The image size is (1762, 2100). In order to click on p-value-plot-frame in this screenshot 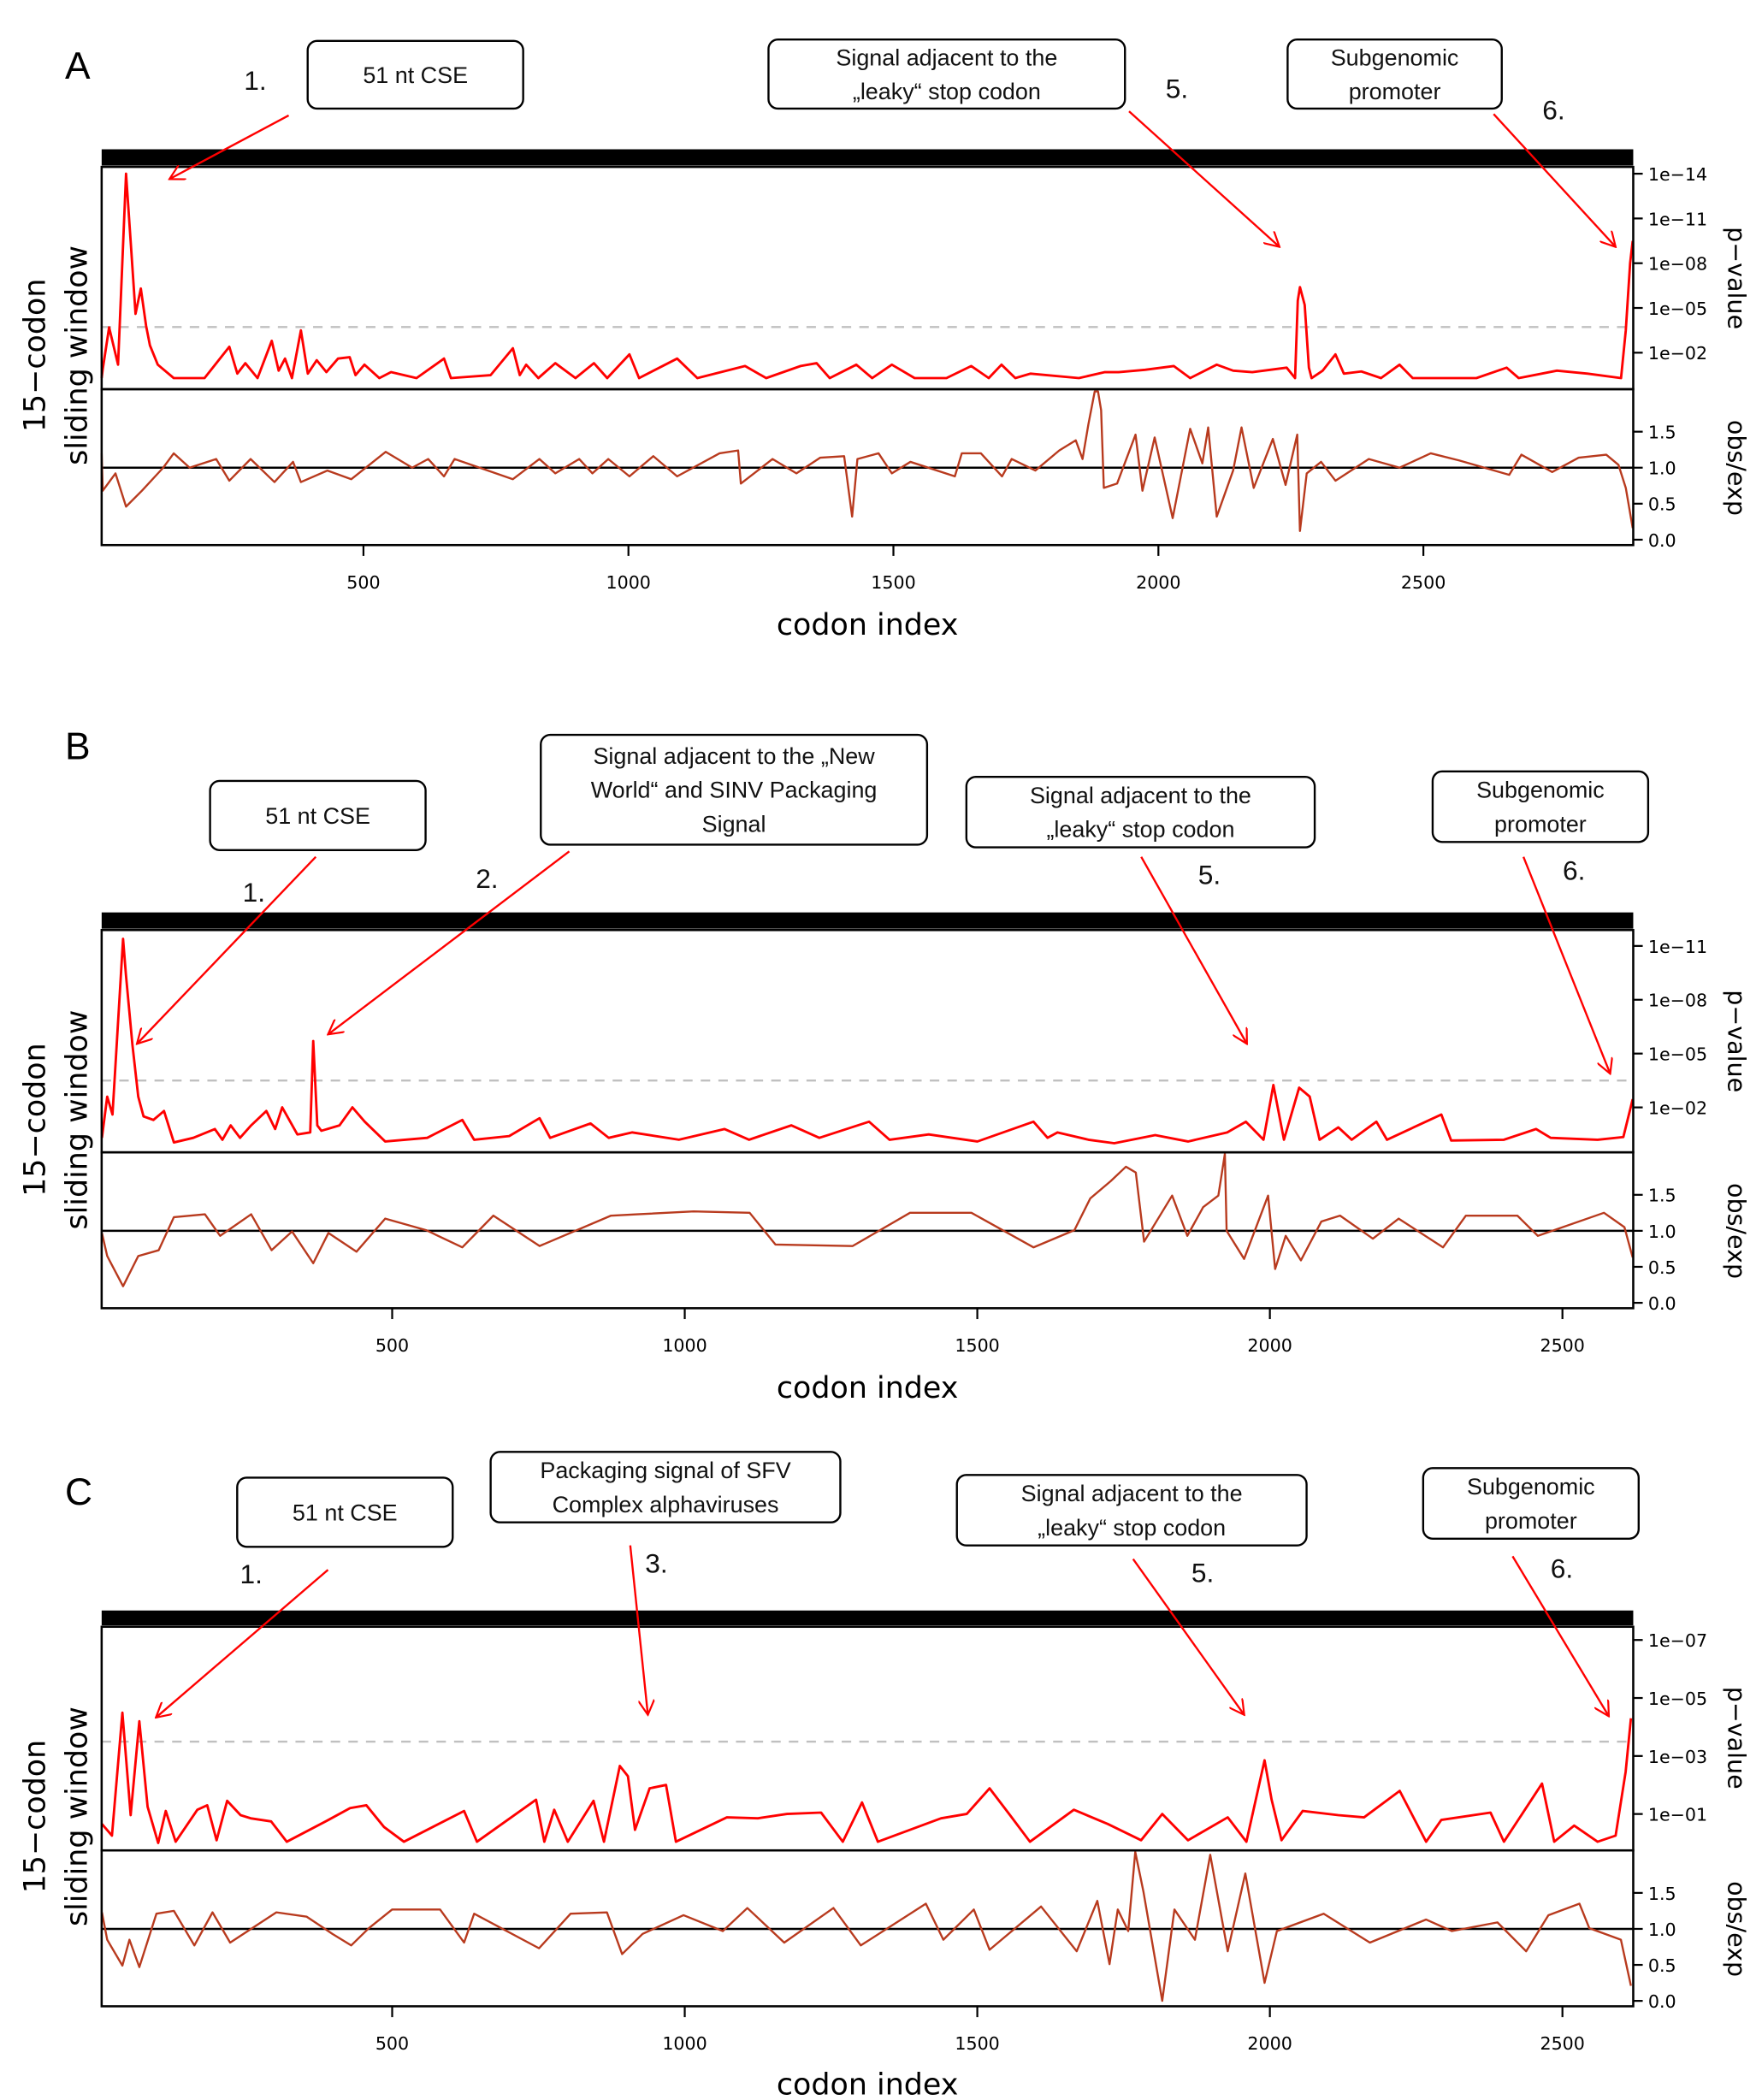, I will do `click(867, 278)`.